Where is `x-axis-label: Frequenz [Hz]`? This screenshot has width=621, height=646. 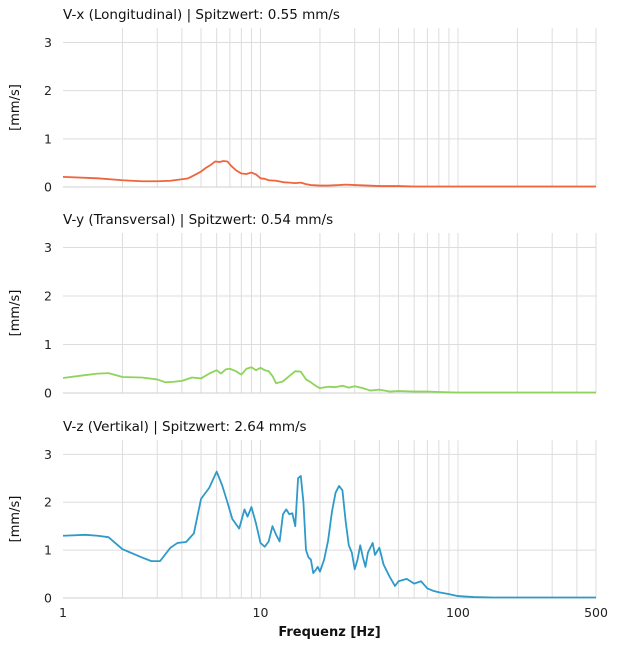 x-axis-label: Frequenz [Hz] is located at coordinates (329, 632).